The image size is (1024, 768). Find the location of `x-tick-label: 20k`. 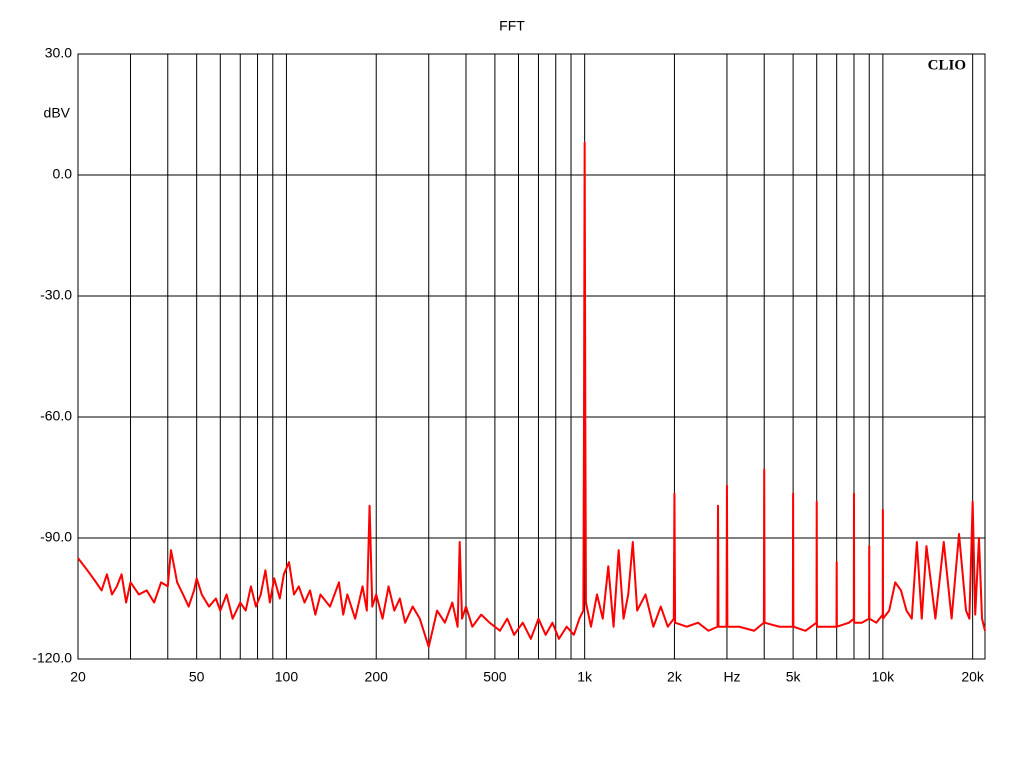

x-tick-label: 20k is located at coordinates (973, 677).